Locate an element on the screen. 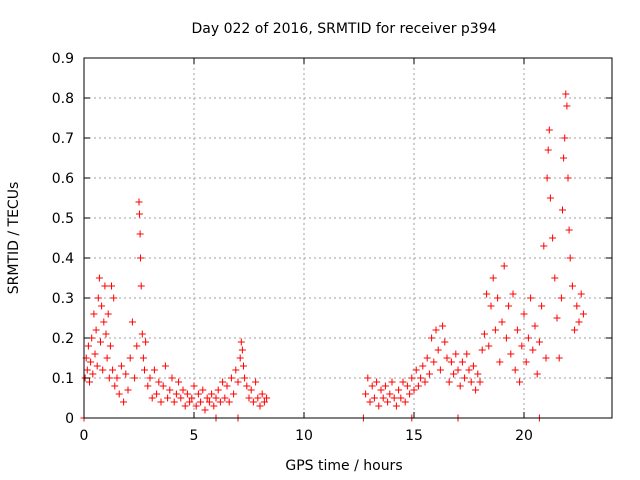 This screenshot has width=640, height=480. x-tick-label: 10 is located at coordinates (304, 436).